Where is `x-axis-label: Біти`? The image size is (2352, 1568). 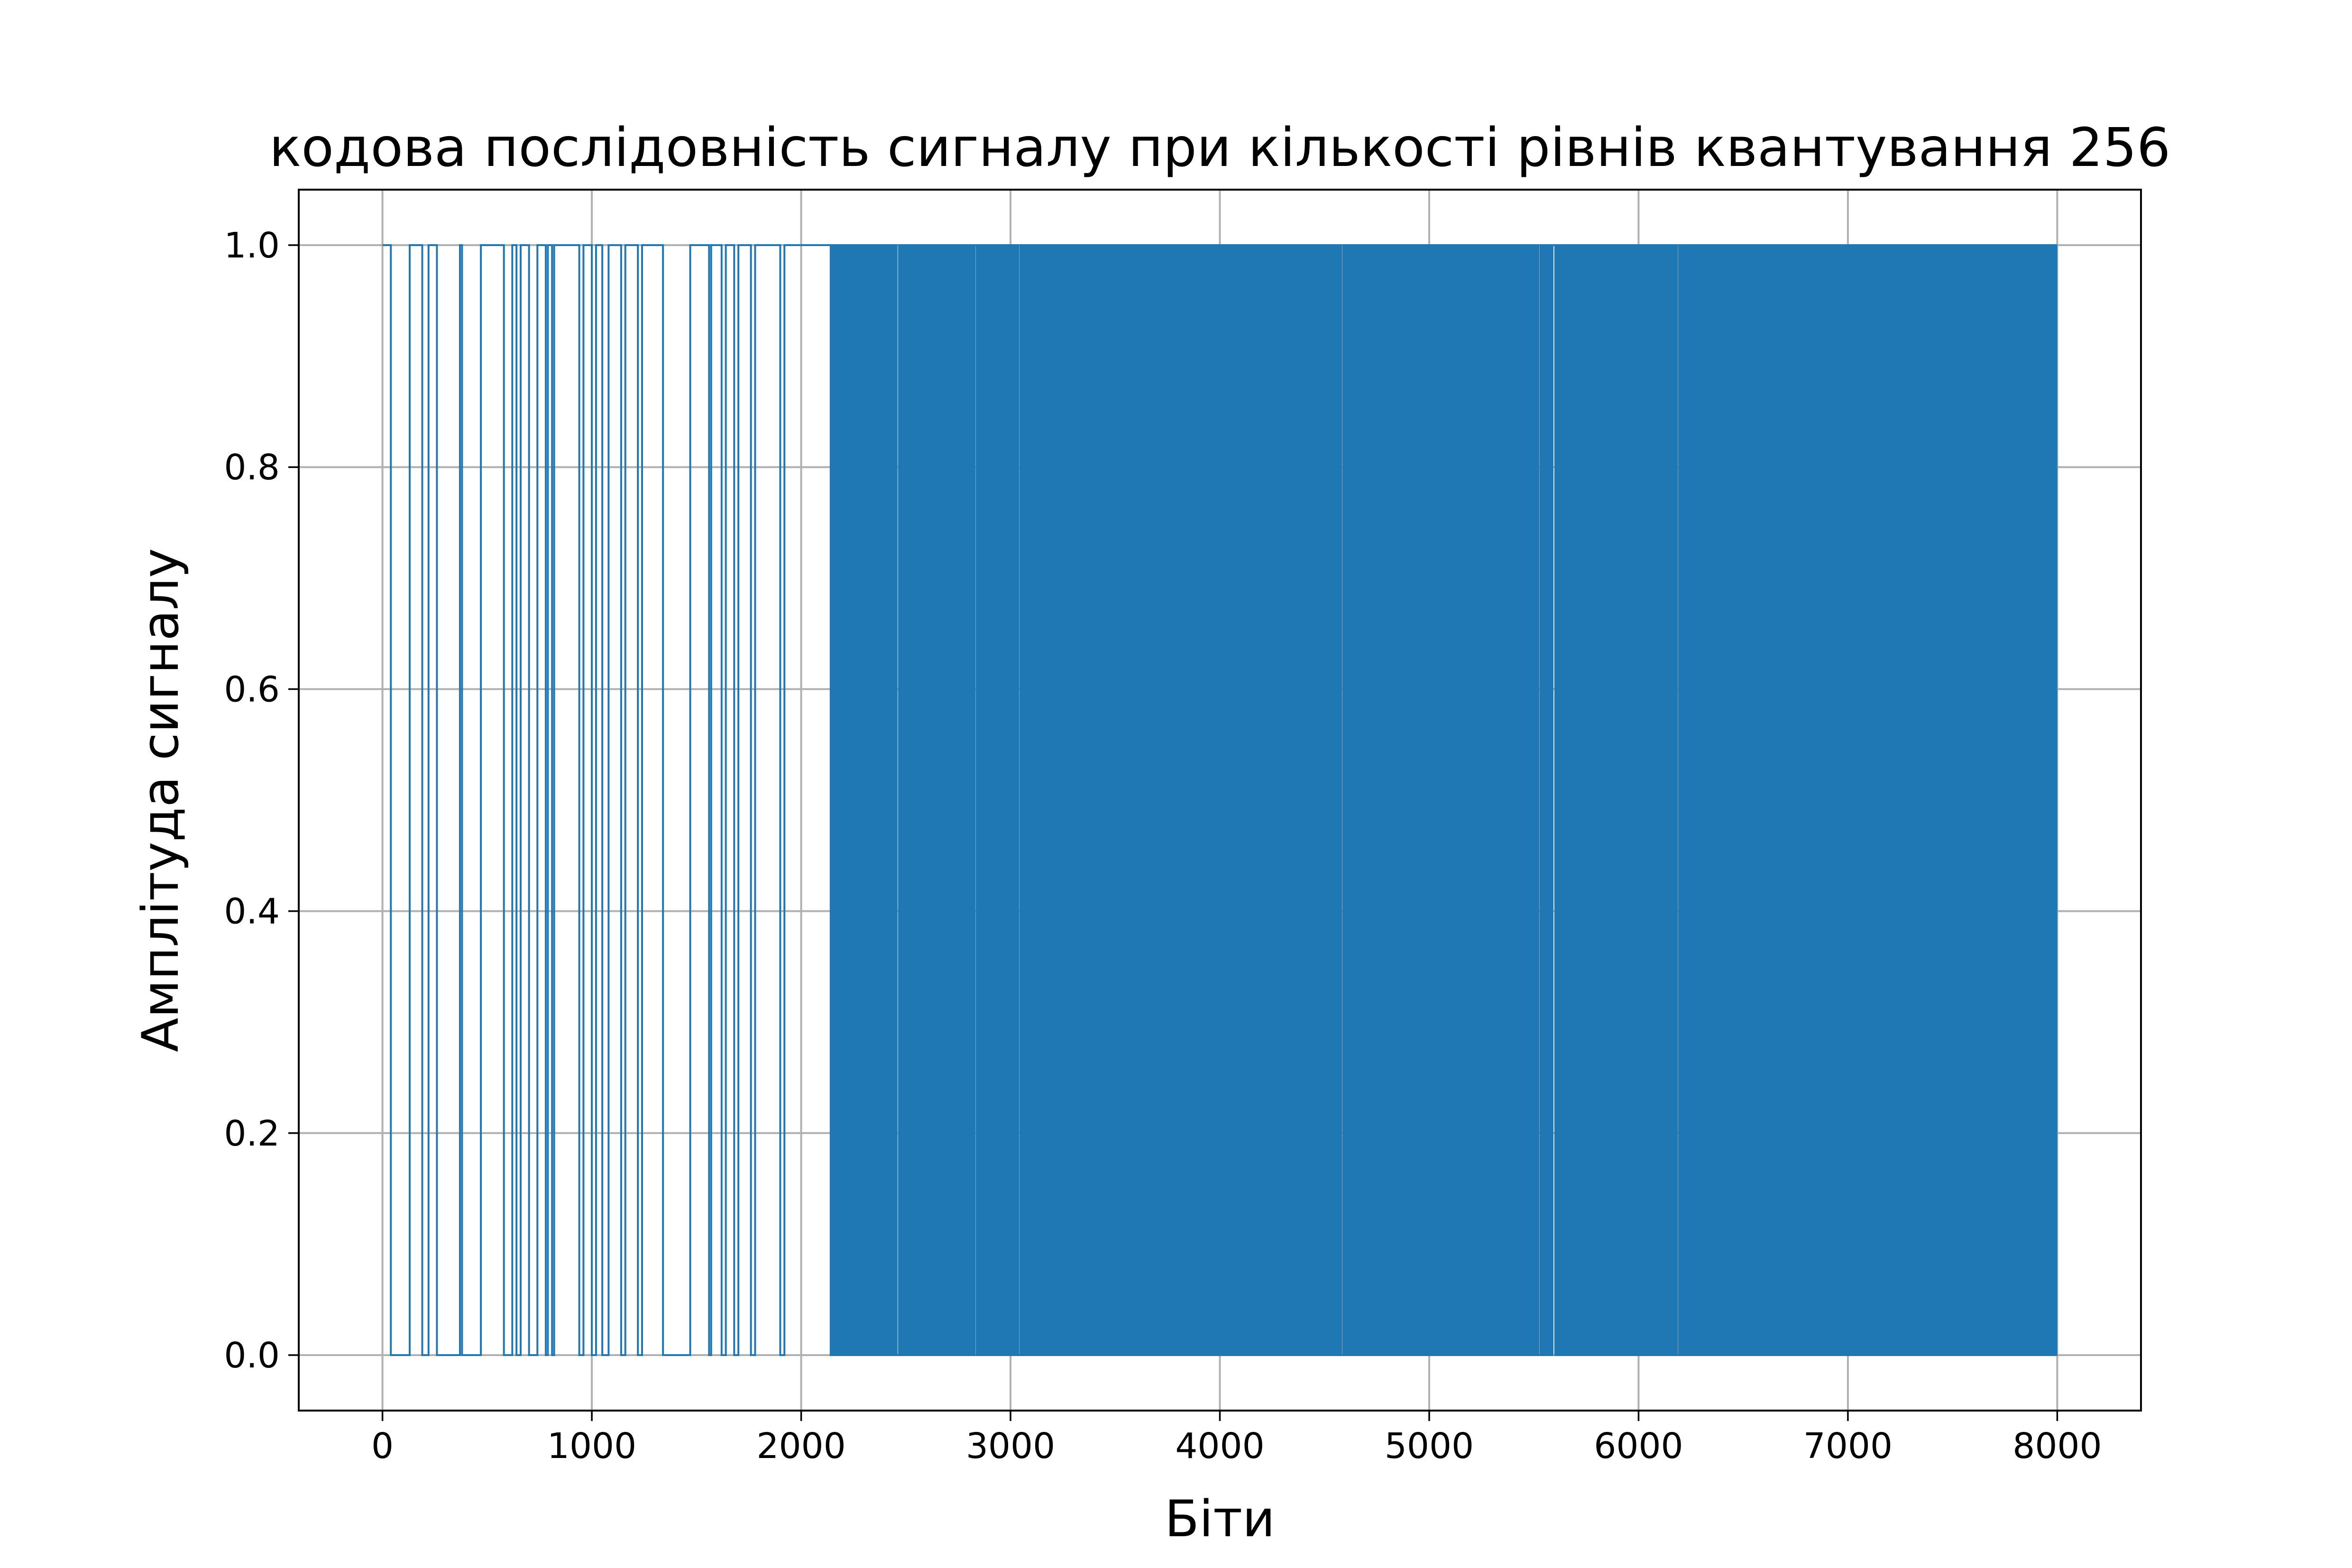 x-axis-label: Біти is located at coordinates (1220, 1519).